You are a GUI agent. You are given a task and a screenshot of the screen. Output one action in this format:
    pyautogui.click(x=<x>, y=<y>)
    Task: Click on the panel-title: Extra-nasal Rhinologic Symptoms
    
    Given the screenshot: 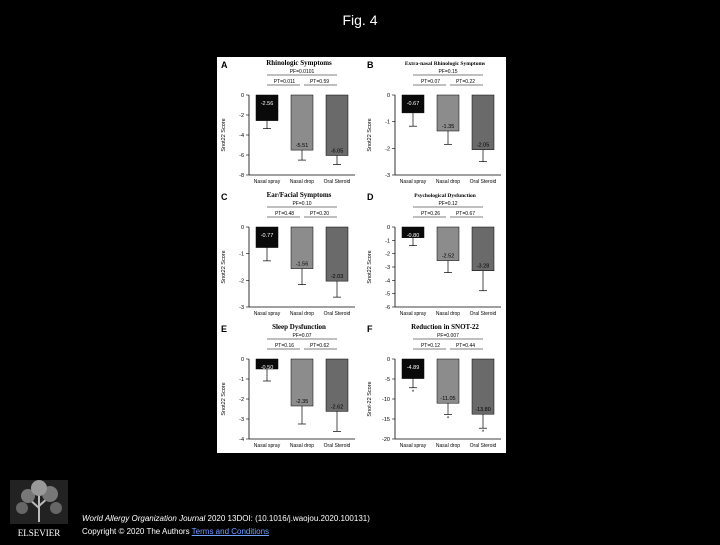 What is the action you would take?
    pyautogui.click(x=445, y=64)
    